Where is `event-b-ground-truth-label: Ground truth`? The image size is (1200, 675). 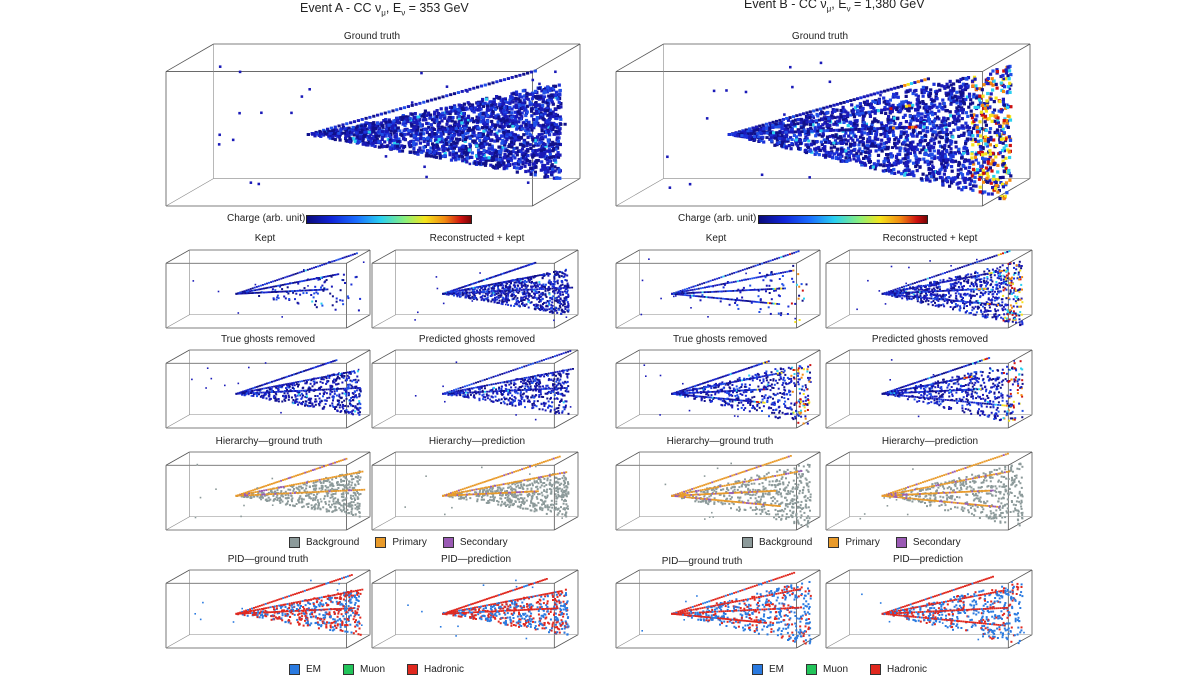 event-b-ground-truth-label: Ground truth is located at coordinates (820, 36).